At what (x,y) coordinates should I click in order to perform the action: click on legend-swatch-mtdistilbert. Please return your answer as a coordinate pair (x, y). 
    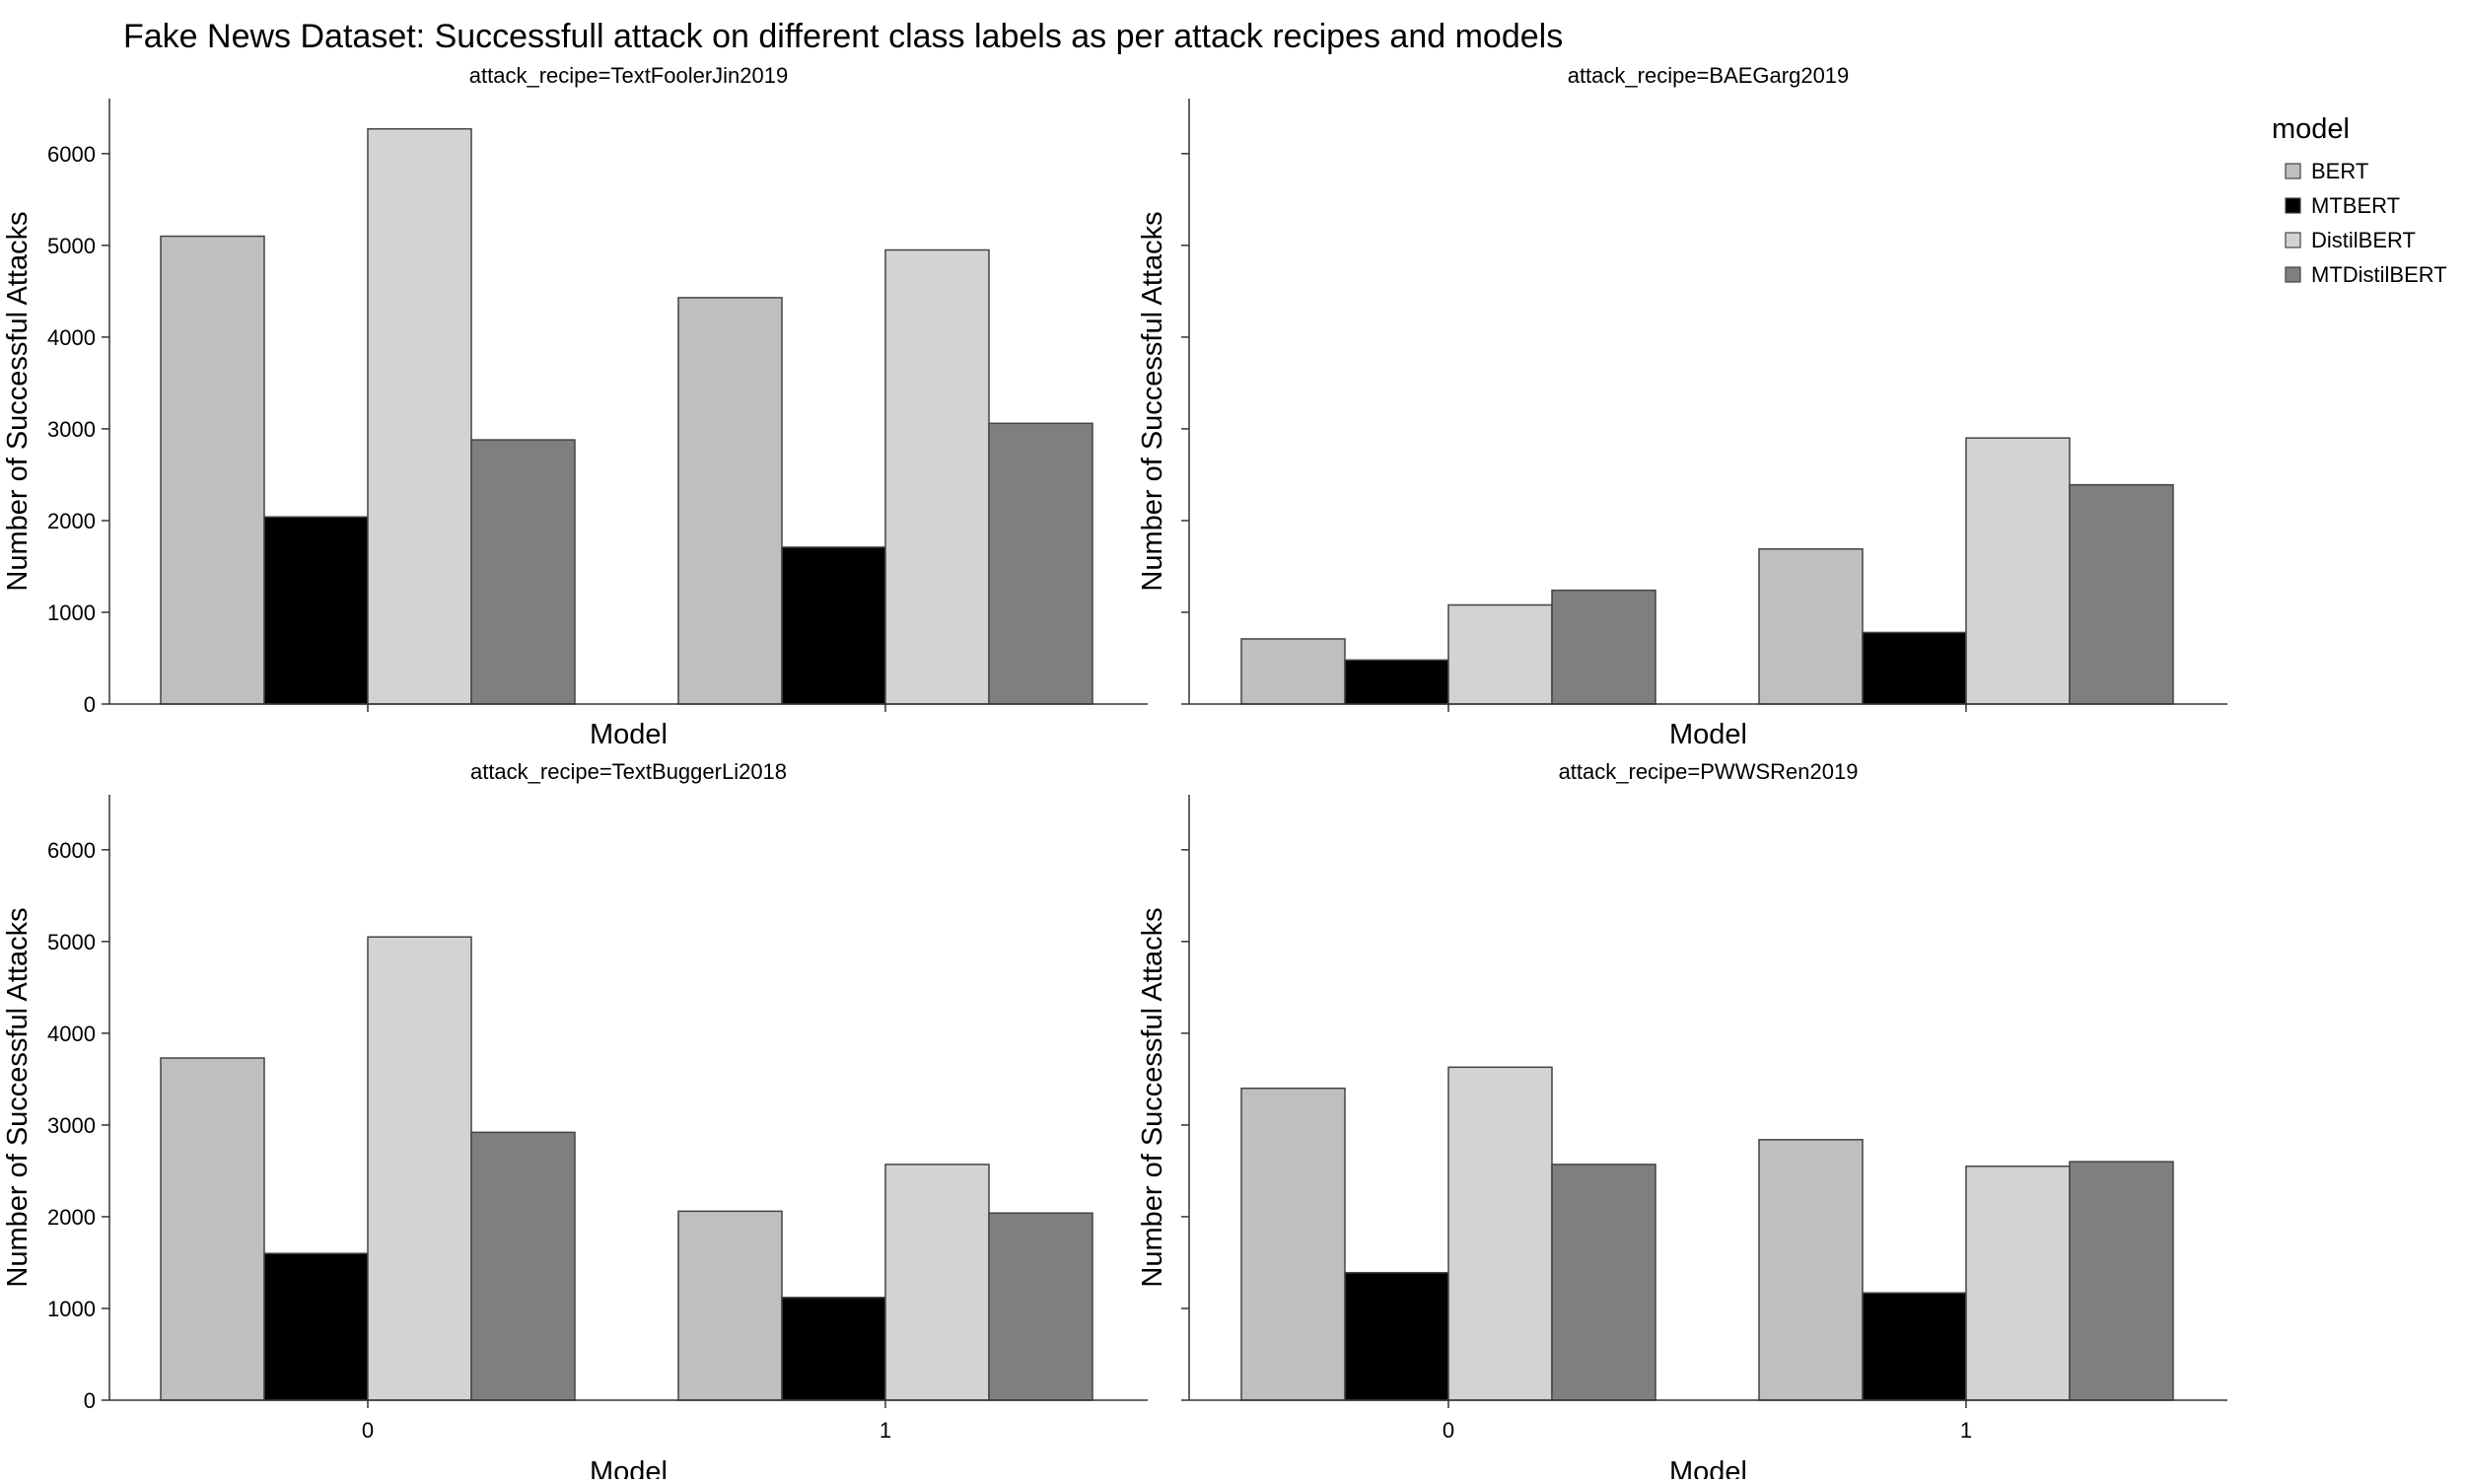
    Looking at the image, I should click on (2293, 274).